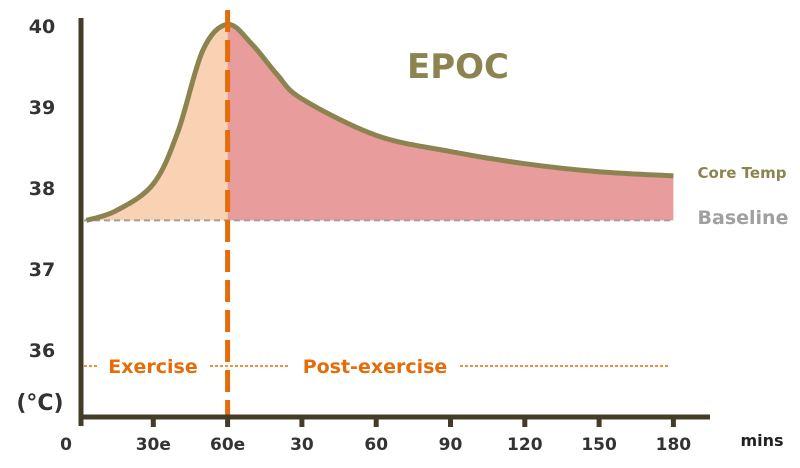  I want to click on chart-title: EPOC, so click(458, 67).